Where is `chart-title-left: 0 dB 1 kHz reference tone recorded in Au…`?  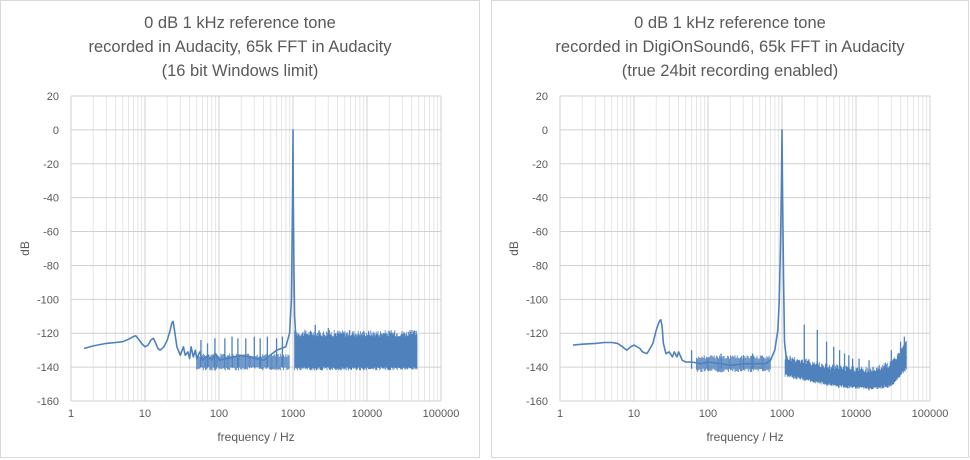
chart-title-left: 0 dB 1 kHz reference tone recorded in Au… is located at coordinates (240, 47).